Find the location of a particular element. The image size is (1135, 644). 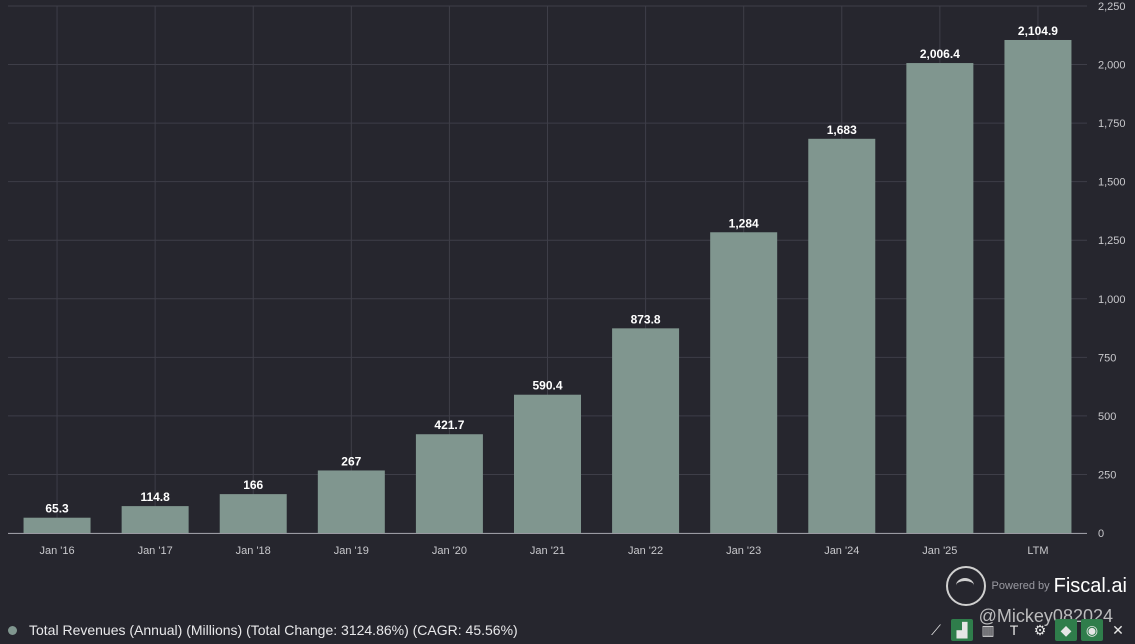

y-tick-label: 1,750 is located at coordinates (1112, 124).